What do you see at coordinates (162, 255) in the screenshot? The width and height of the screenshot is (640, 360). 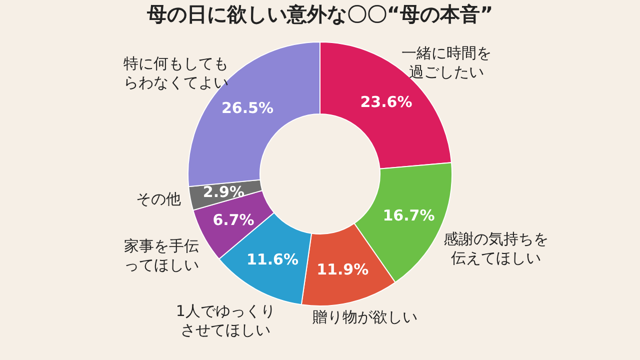 I see `slice-label: 家事を手伝ってほしい` at bounding box center [162, 255].